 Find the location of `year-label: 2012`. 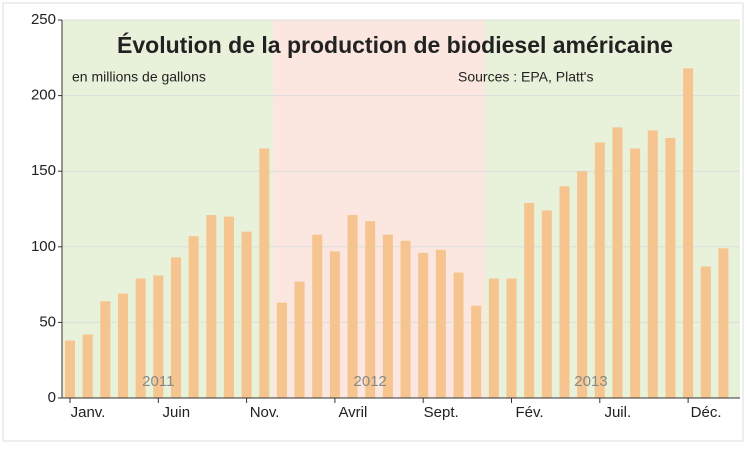

year-label: 2012 is located at coordinates (370, 381).